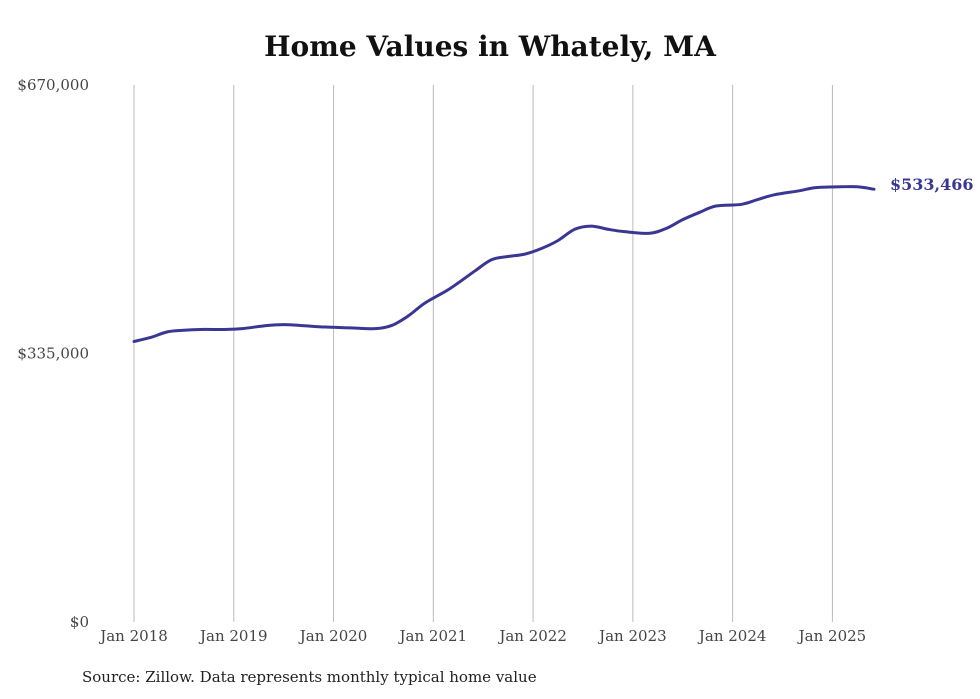  I want to click on chart-title: Home Values in Whately, MA, so click(490, 46).